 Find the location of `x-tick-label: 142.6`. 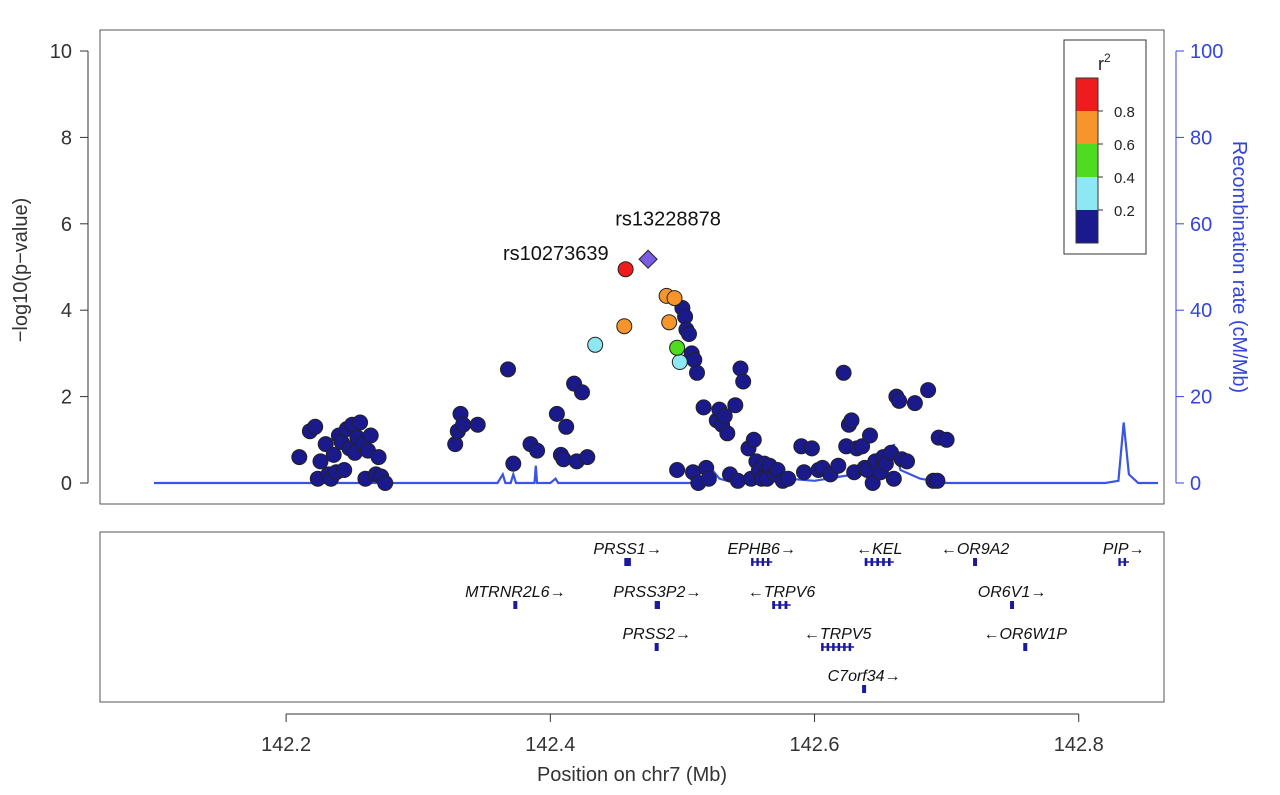

x-tick-label: 142.6 is located at coordinates (814, 745).